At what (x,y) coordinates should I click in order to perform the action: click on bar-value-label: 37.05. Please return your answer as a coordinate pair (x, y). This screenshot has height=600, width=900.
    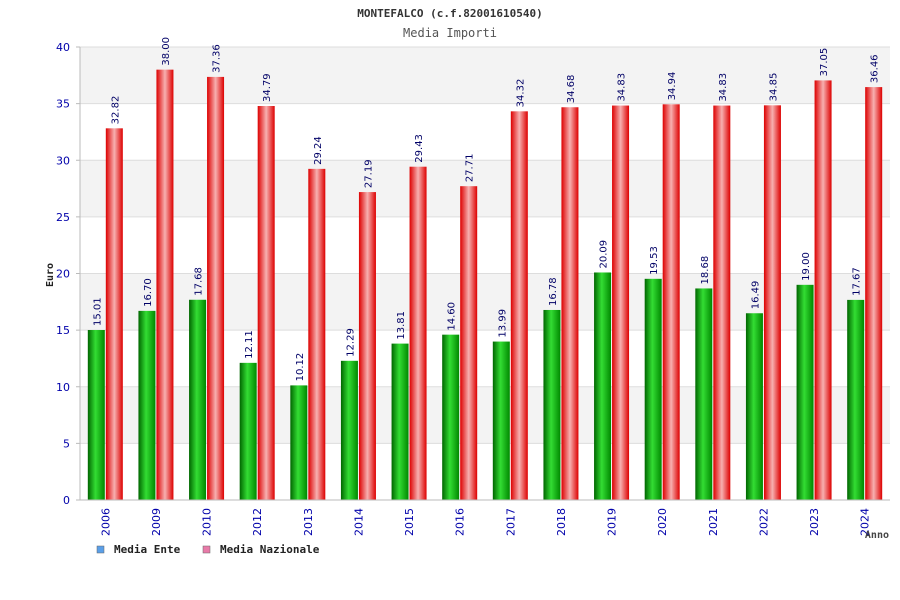
    Looking at the image, I should click on (824, 62).